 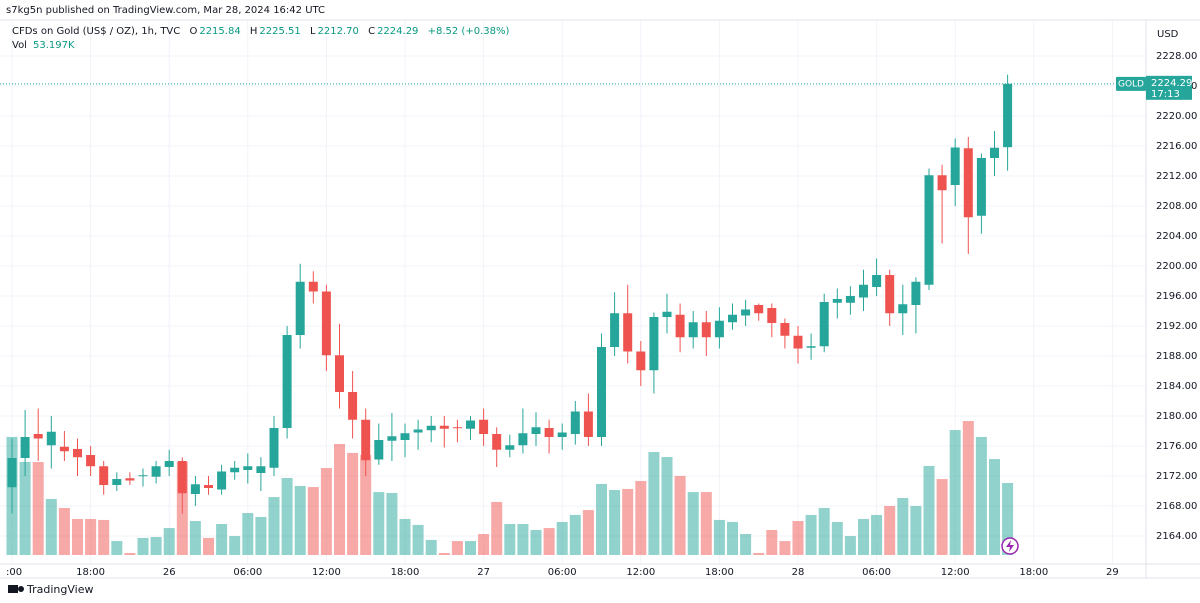 What do you see at coordinates (1176, 176) in the screenshot?
I see `y-tick-label: 2212.00` at bounding box center [1176, 176].